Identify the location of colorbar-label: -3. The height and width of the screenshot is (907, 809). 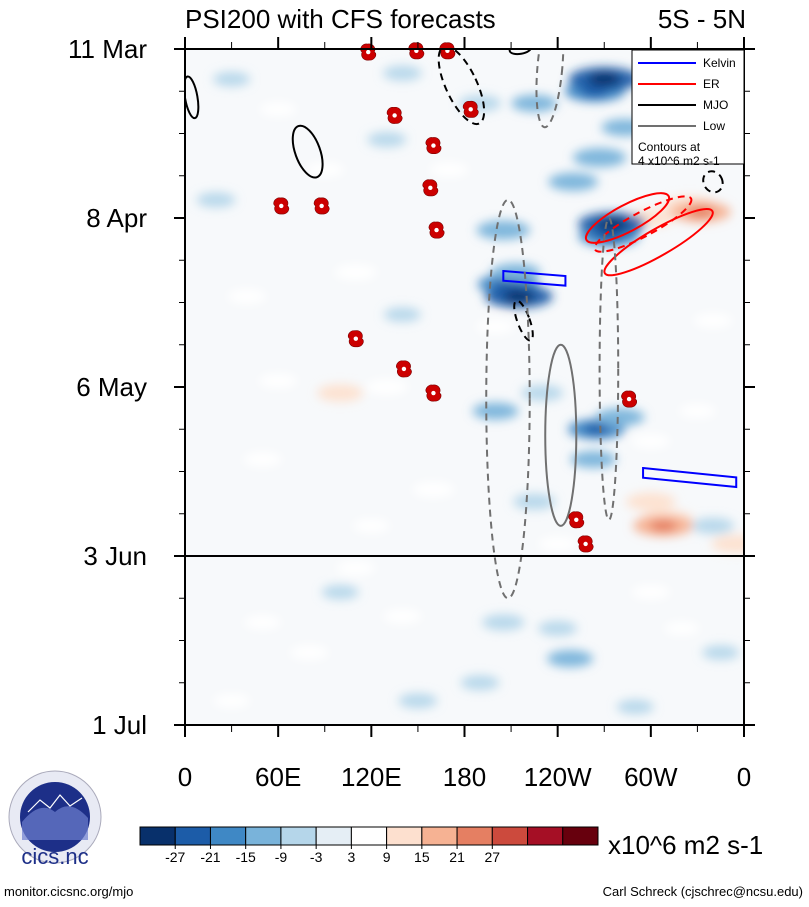
(316, 857).